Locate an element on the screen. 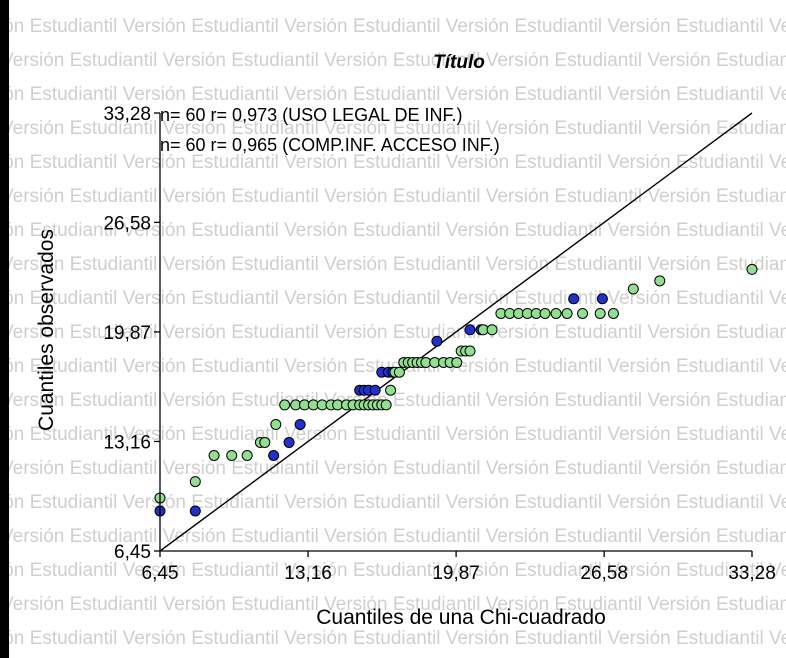  stat-annotation-uso-legal: n= 60 r= 0,973 (USO LEGAL DE INF.) is located at coordinates (311, 115).